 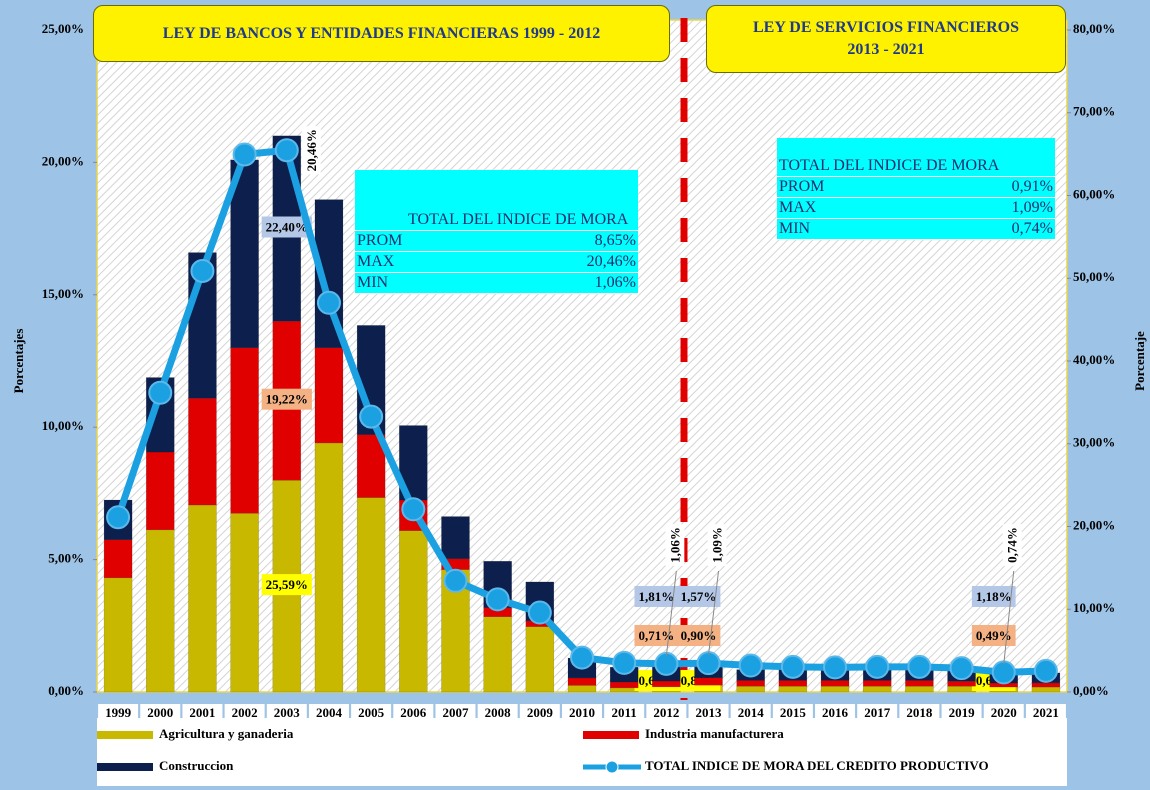 What do you see at coordinates (709, 712) in the screenshot?
I see `x-tick-label: 2013` at bounding box center [709, 712].